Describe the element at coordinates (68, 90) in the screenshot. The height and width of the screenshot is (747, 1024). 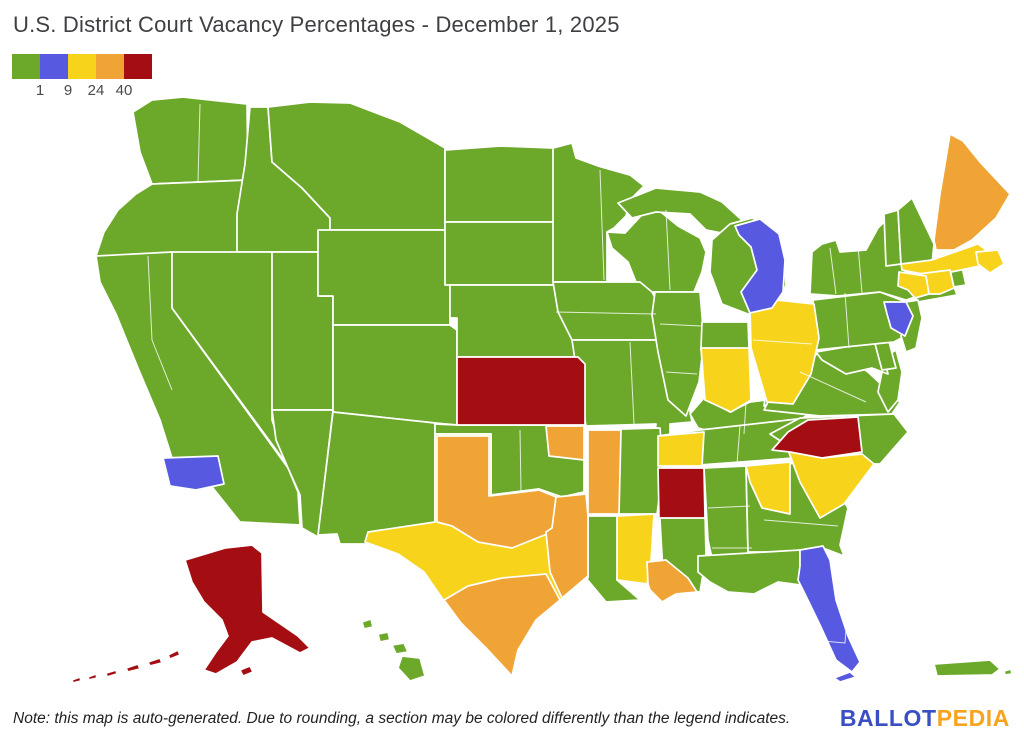
I see `legend-label: 9` at that location.